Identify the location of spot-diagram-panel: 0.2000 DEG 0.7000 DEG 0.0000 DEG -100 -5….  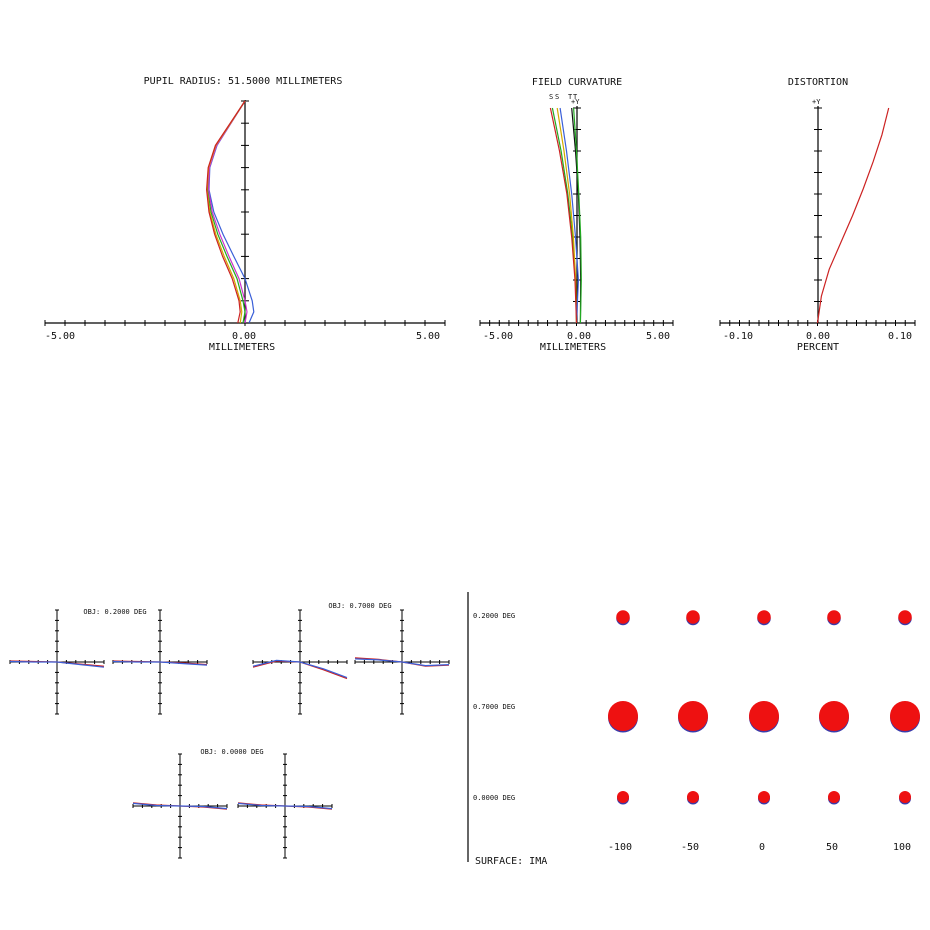
(693, 729).